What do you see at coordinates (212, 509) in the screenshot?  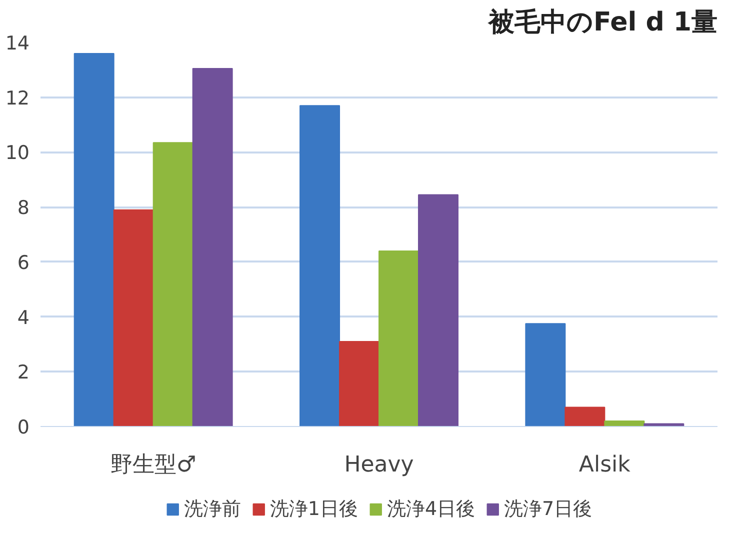 I see `legend-label: 洗浄前` at bounding box center [212, 509].